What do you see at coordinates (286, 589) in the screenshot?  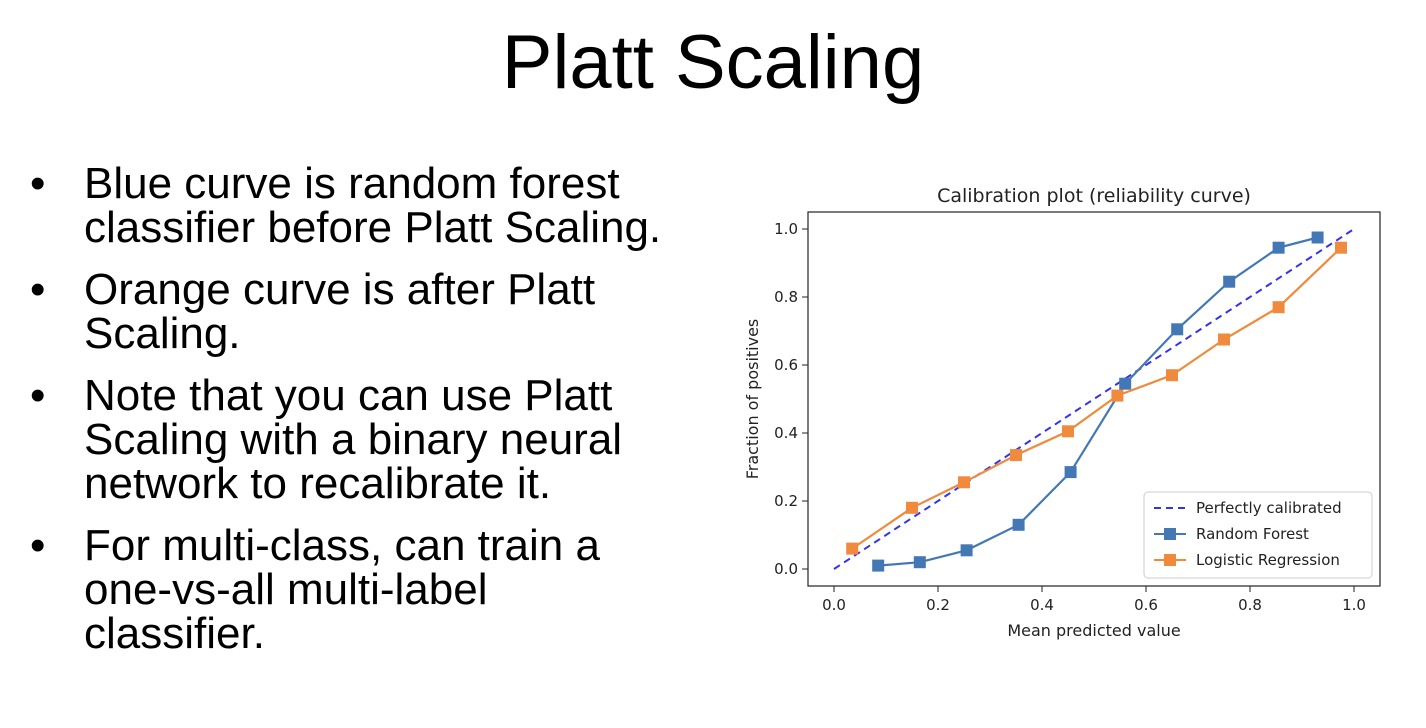 I see `bullet-line: one-vs-all multi-label` at bounding box center [286, 589].